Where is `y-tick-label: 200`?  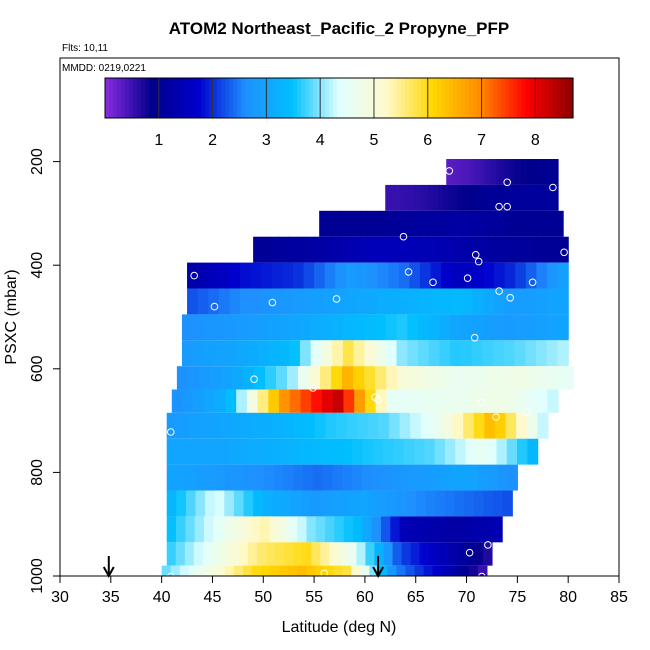
y-tick-label: 200 is located at coordinates (37, 161).